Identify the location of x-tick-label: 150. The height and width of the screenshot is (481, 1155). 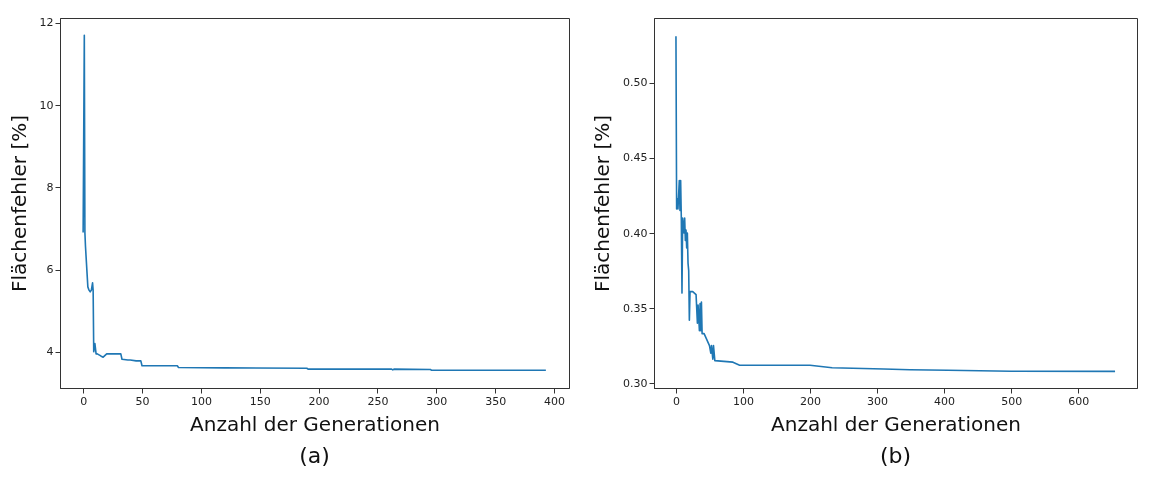
(260, 401).